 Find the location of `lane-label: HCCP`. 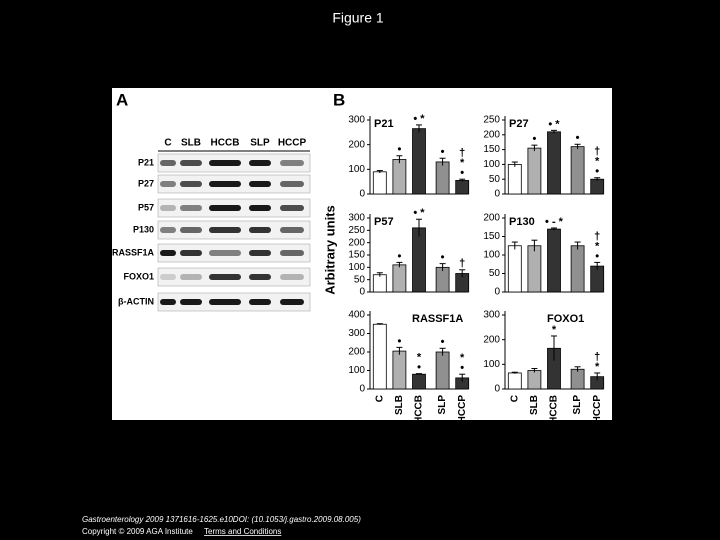

lane-label: HCCP is located at coordinates (292, 143).